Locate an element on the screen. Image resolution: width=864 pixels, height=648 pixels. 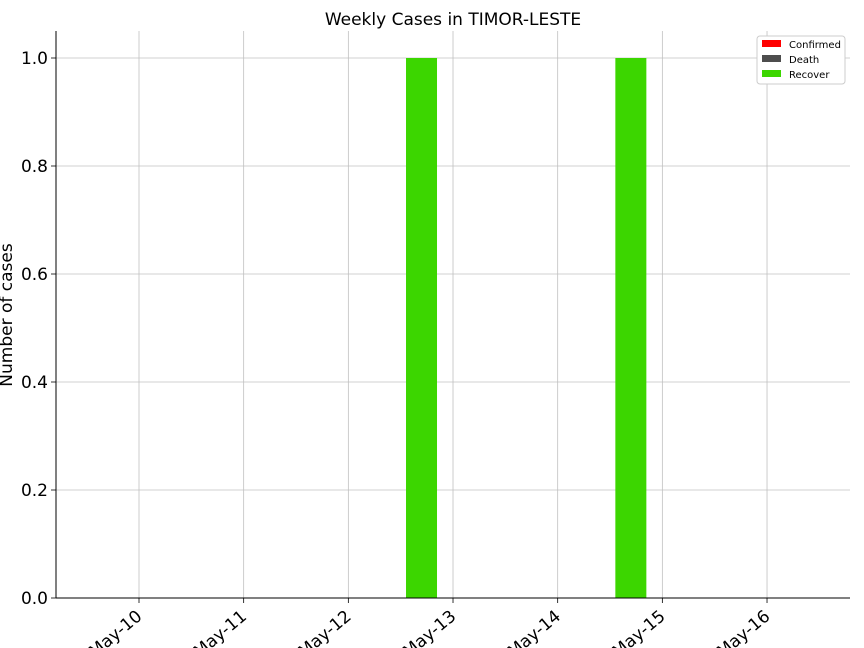
x-tick-label: May-16 is located at coordinates (743, 627).